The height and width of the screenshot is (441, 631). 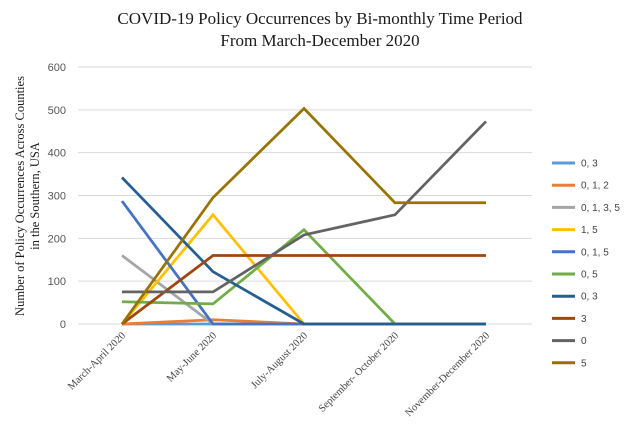 I want to click on x-tick-label: November-December 2020, so click(x=447, y=374).